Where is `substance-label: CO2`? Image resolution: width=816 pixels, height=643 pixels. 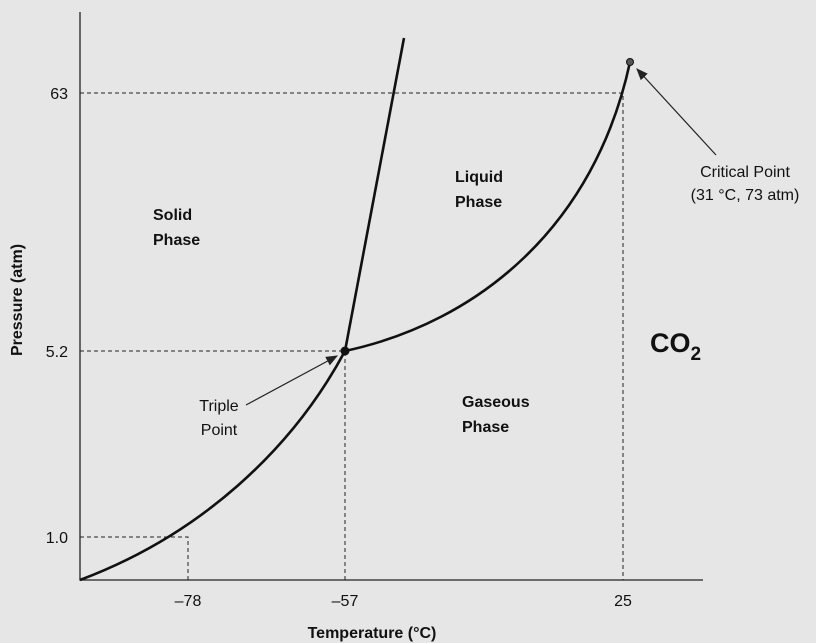 substance-label: CO2 is located at coordinates (675, 346).